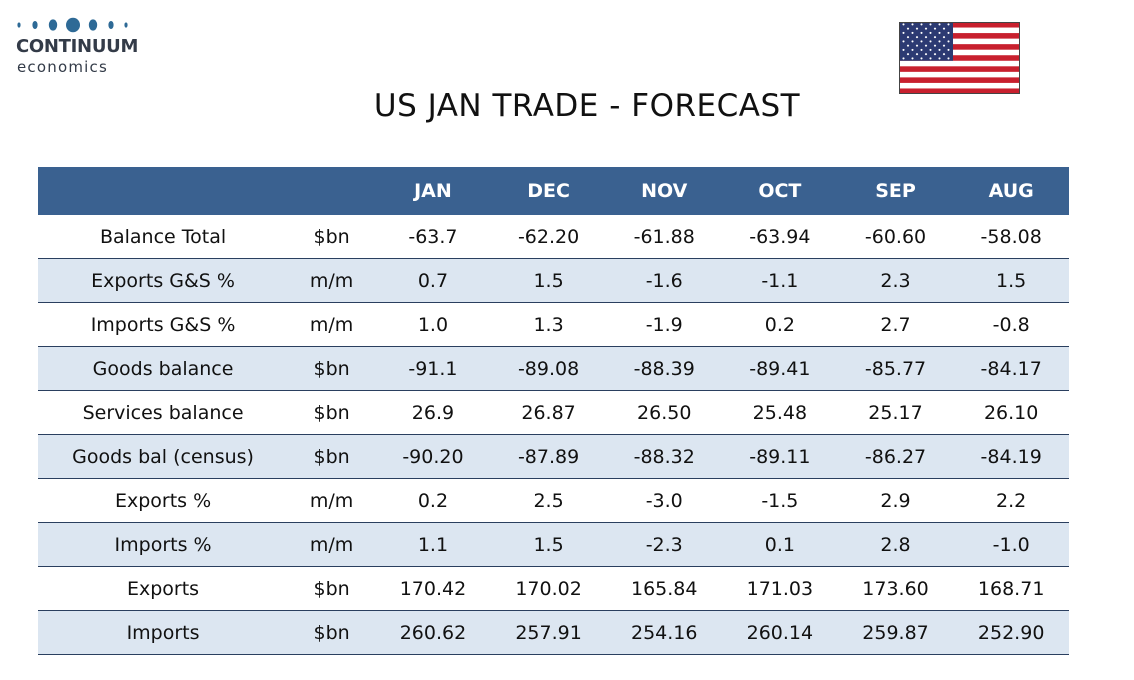 The image size is (1134, 680). Describe the element at coordinates (895, 456) in the screenshot. I see `cell-sep: -86.27` at that location.